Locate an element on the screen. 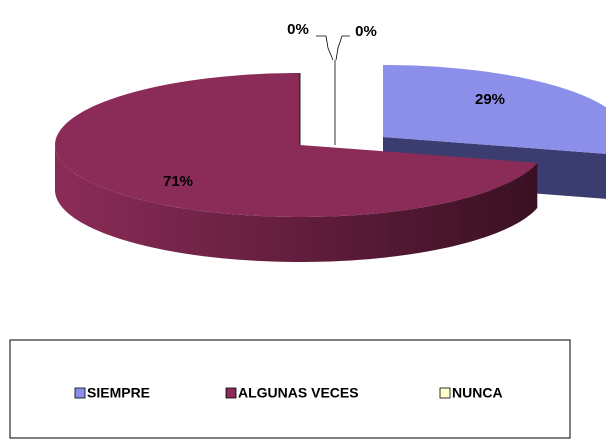  slice is located at coordinates (494, 109).